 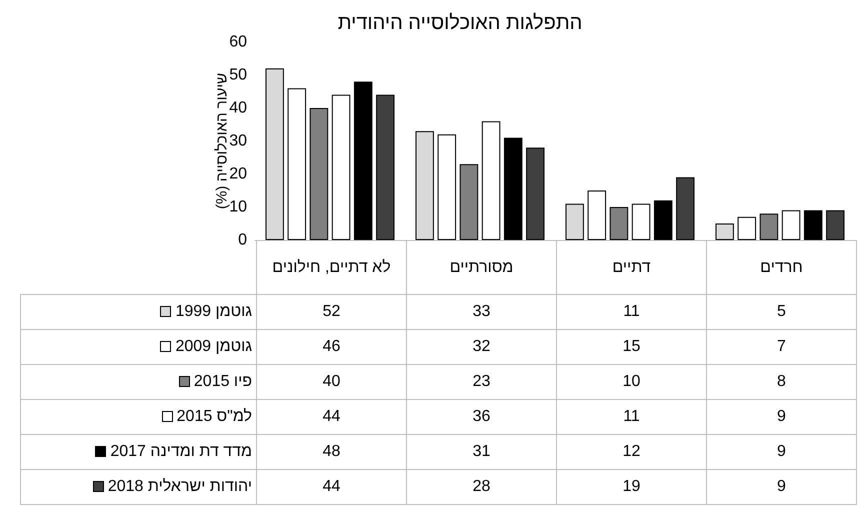 I want to click on y-tick-label: 10, so click(x=238, y=207).